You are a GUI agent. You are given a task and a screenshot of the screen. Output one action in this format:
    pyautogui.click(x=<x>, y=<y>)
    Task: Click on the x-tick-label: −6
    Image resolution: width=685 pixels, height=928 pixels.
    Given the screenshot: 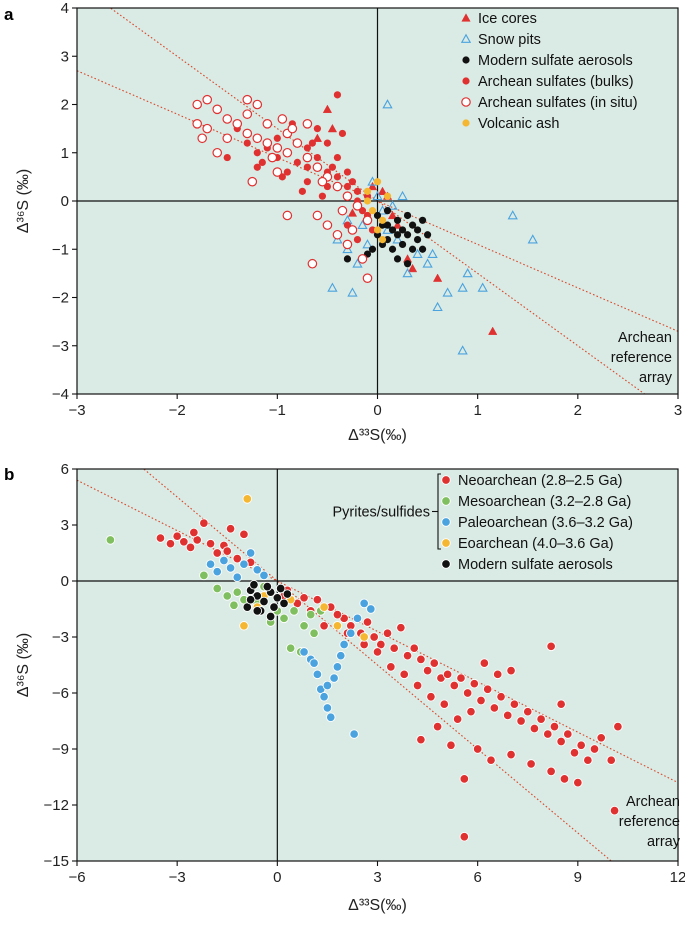 What is the action you would take?
    pyautogui.click(x=76, y=877)
    